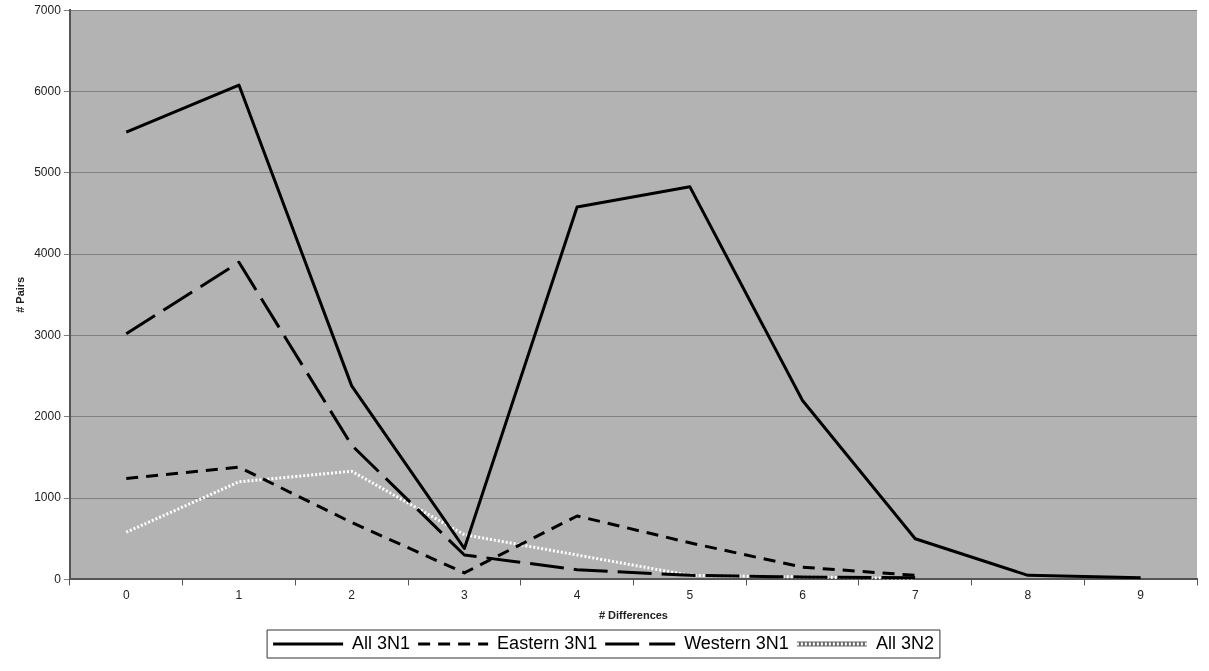 This screenshot has height=671, width=1209. I want to click on x-tick-label: 1, so click(239, 594).